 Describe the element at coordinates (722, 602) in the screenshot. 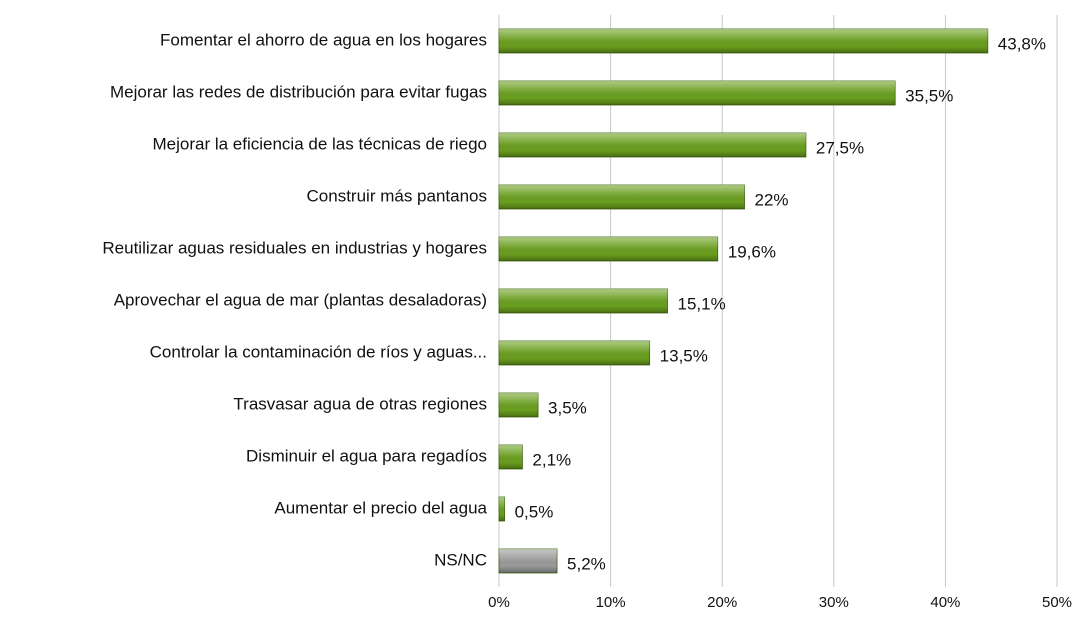

I see `x-tick-label: 20%` at that location.